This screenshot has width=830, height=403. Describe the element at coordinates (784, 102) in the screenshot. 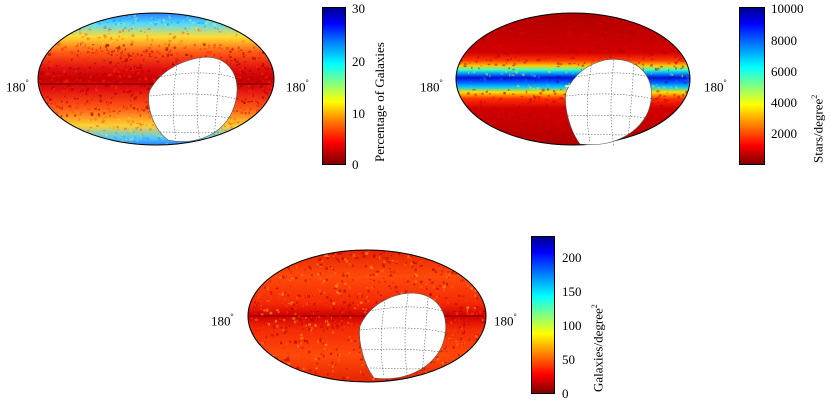

I see `colorbar-2-tick: 4000` at that location.